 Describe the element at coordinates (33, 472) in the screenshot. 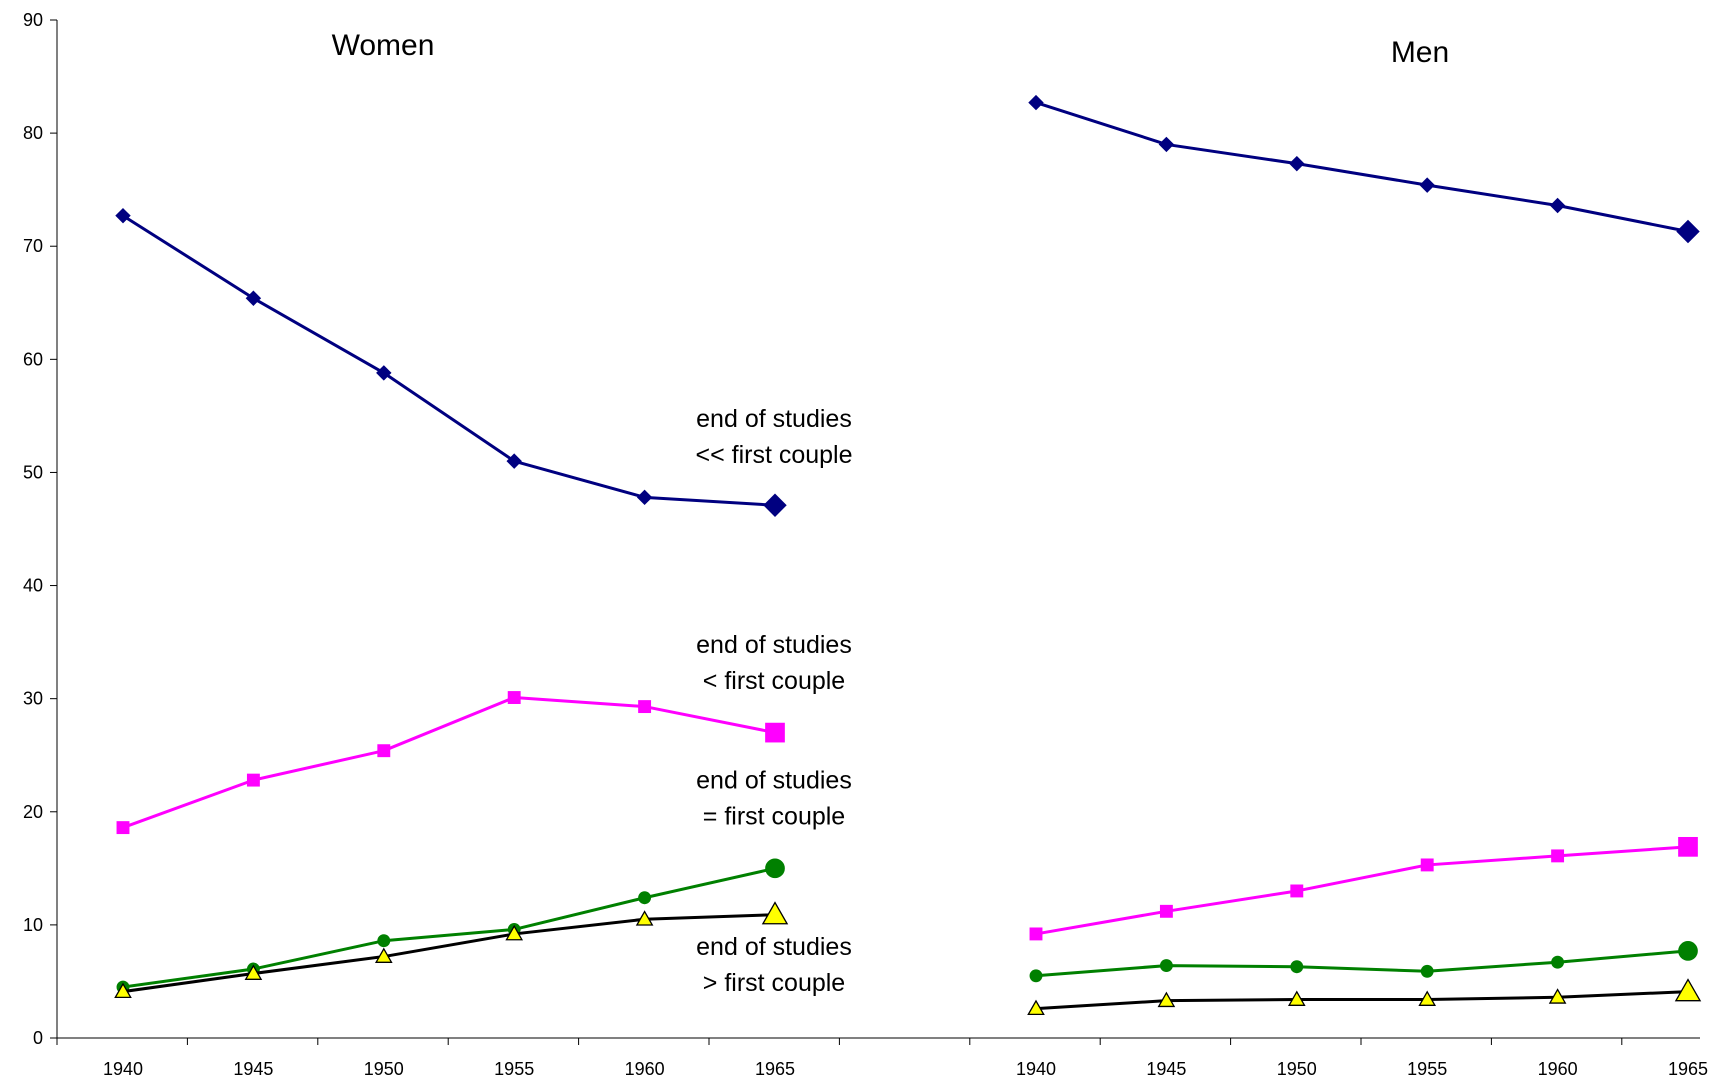

I see `y-tick-label: 50` at that location.